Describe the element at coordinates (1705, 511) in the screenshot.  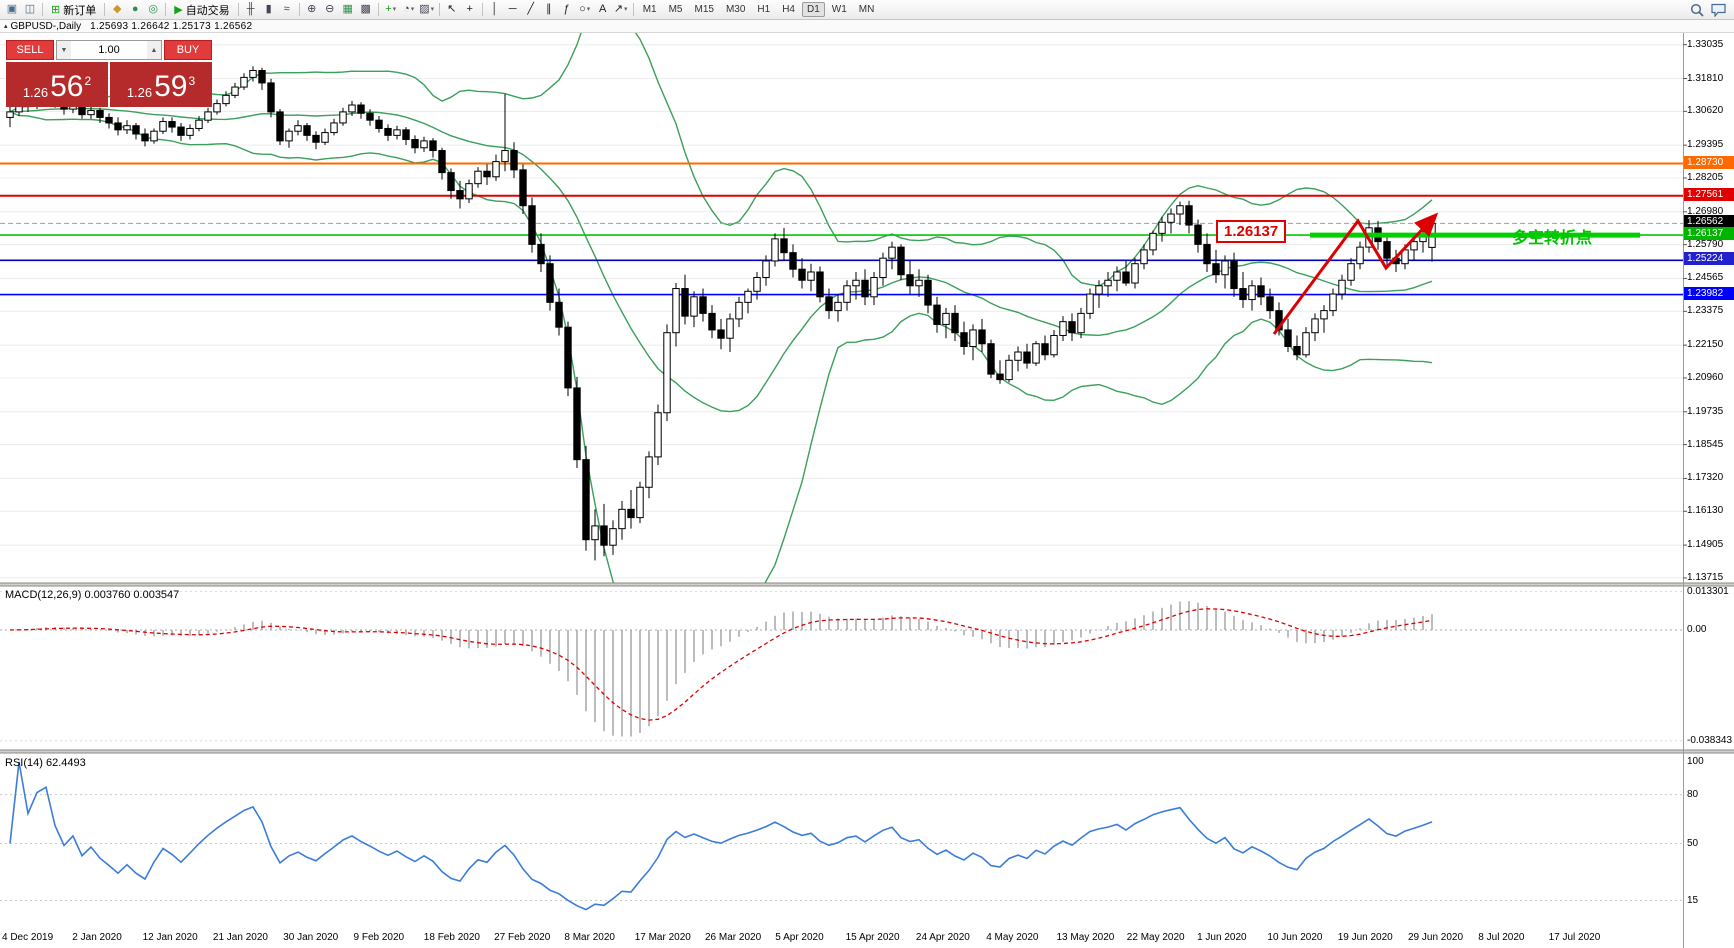
I see `price-scale-label: 1.16130` at that location.